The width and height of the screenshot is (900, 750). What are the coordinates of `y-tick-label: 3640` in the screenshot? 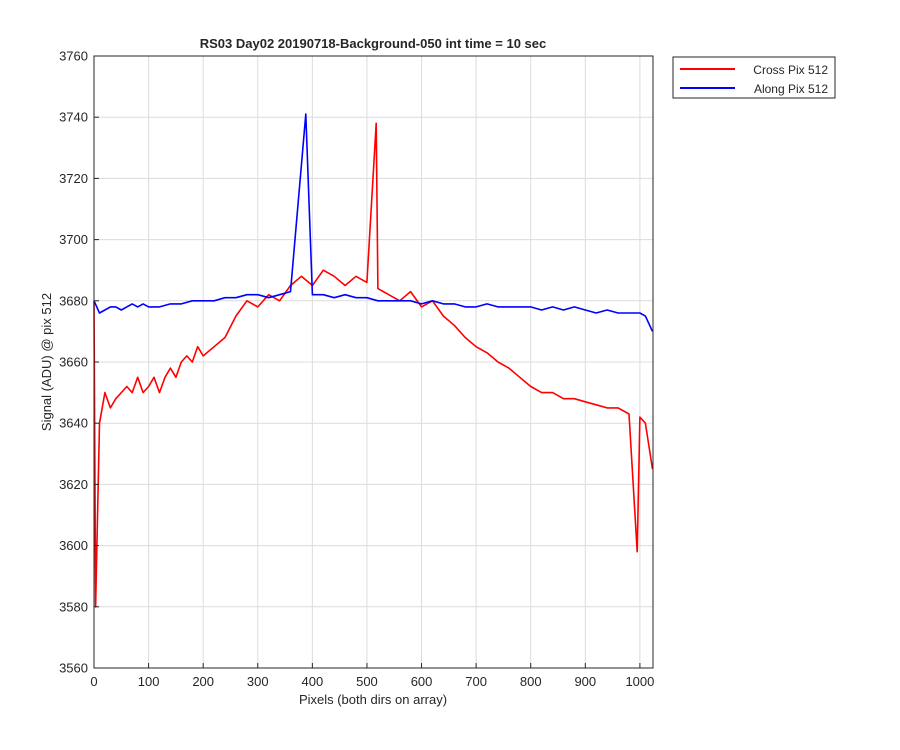 It's located at (73, 423).